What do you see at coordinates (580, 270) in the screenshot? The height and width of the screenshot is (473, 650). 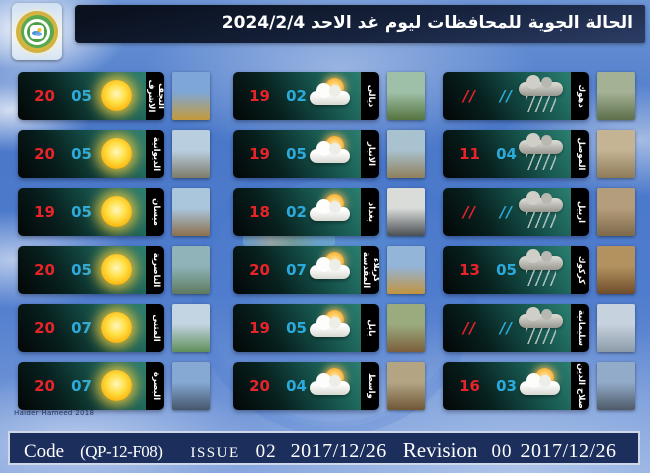 I see `city-name-text: كركوك` at bounding box center [580, 270].